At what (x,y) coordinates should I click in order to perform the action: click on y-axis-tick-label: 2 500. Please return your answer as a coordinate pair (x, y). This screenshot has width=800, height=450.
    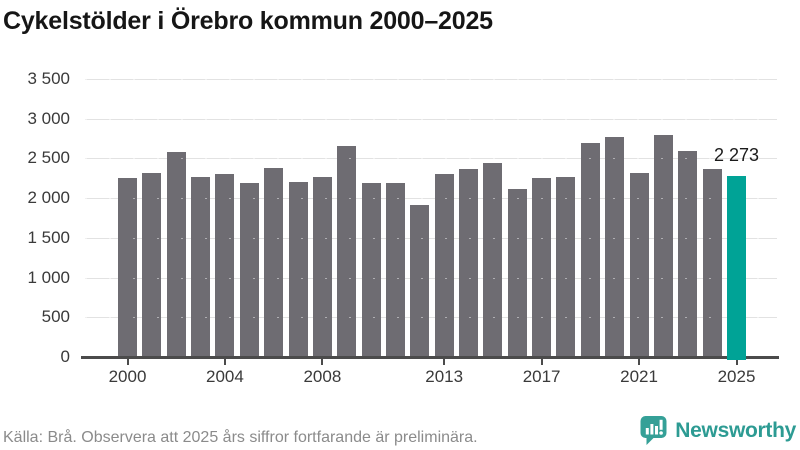
    Looking at the image, I should click on (48, 158).